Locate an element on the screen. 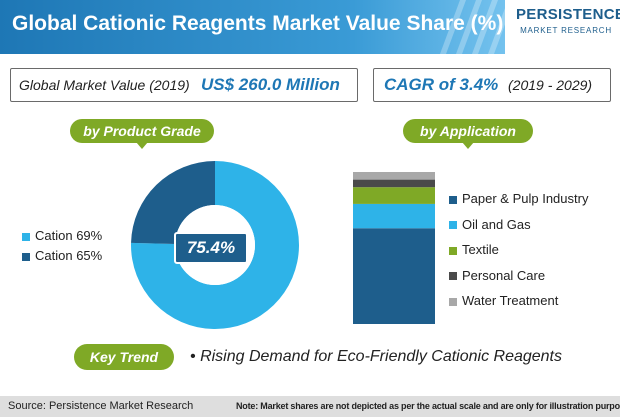  title-banner is located at coordinates (252, 27).